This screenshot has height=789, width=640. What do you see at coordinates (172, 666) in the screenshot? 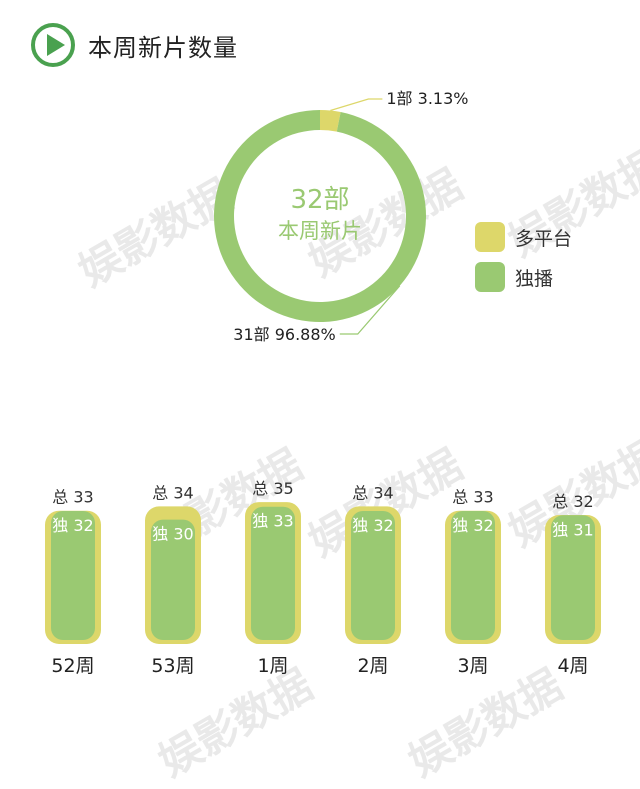
I see `bar-category-label: 53周` at bounding box center [172, 666].